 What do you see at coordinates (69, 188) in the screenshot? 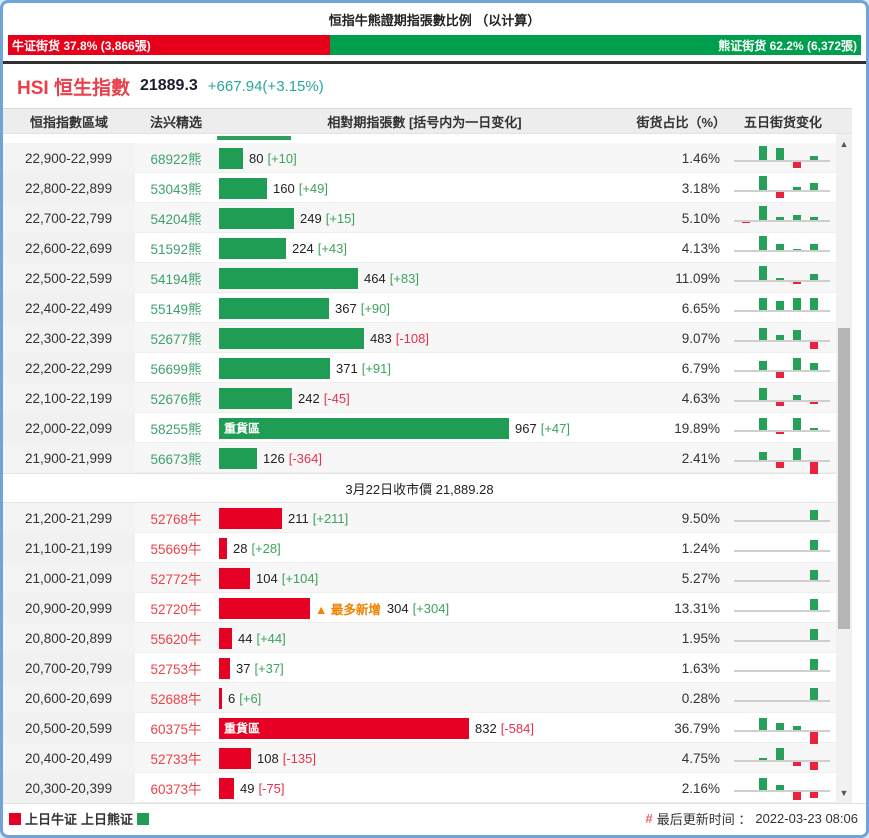
I see `index-range: 22,800-22,899` at bounding box center [69, 188].